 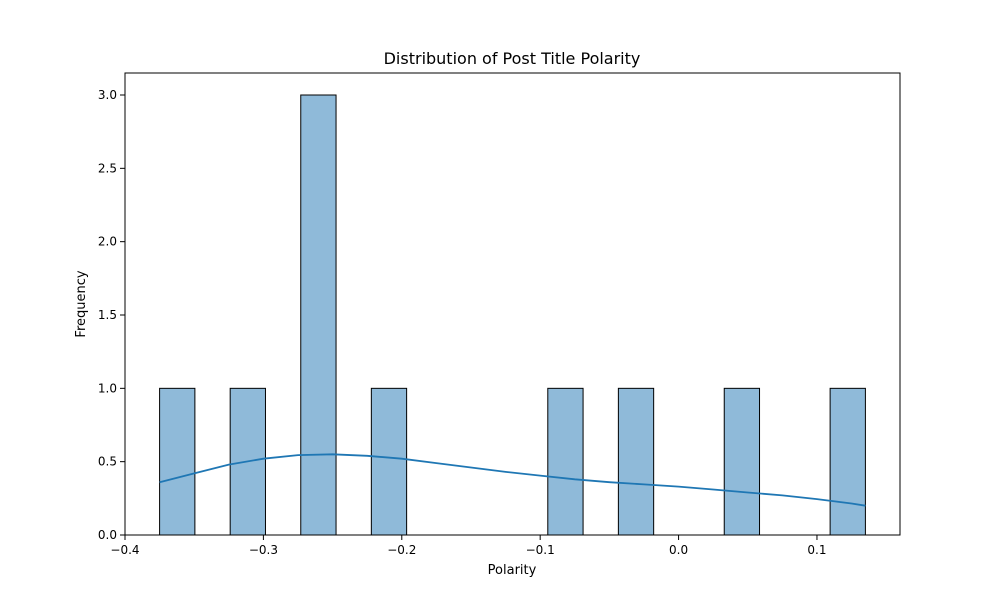 What do you see at coordinates (816, 550) in the screenshot?
I see `x-tick-label: 0.1` at bounding box center [816, 550].